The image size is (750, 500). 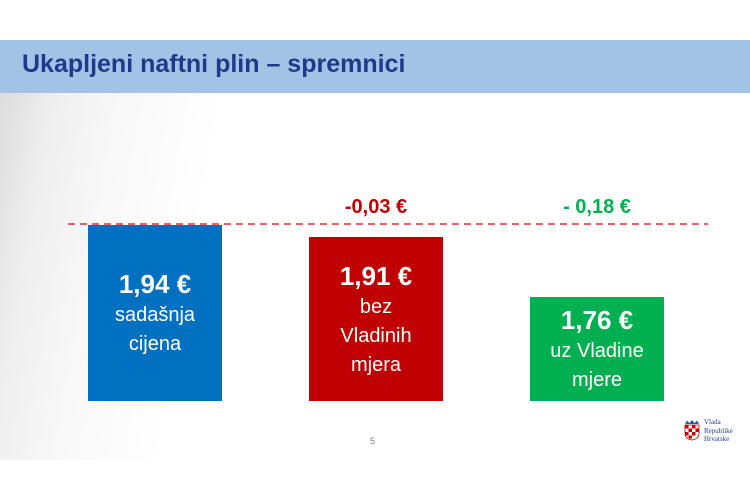 I want to click on bar-description-line: Vladinih, so click(x=376, y=335).